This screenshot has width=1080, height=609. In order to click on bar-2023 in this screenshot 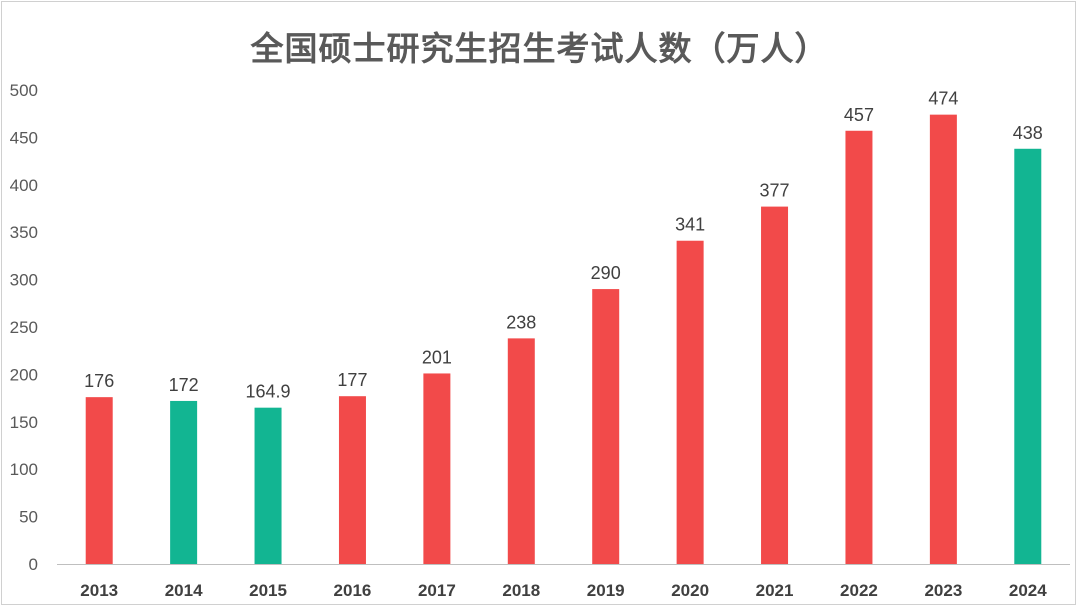, I will do `click(943, 339)`.